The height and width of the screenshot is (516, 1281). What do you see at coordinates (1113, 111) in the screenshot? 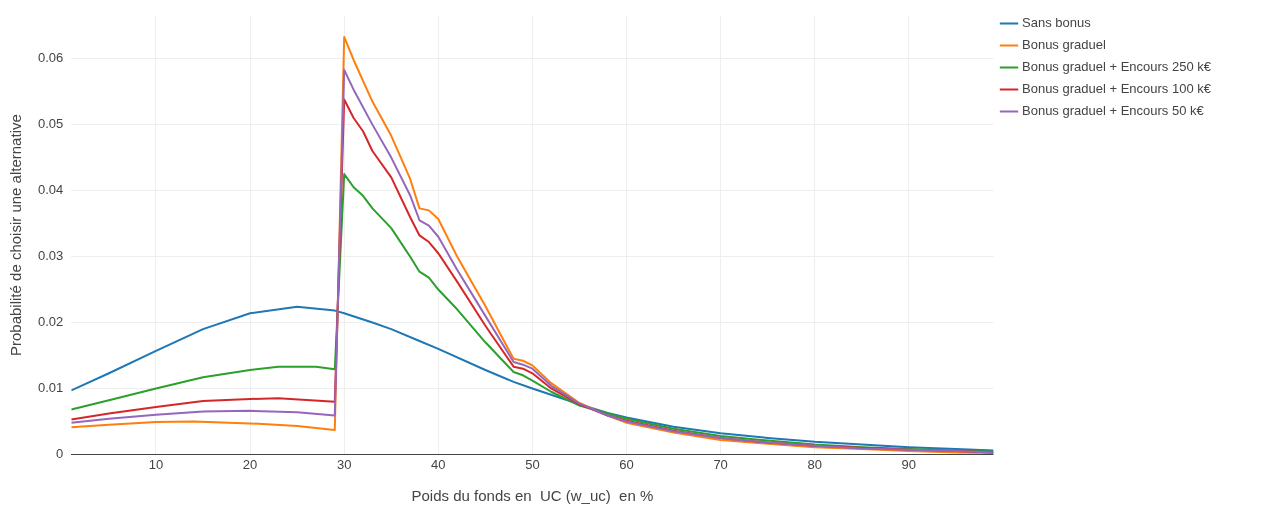
I see `legend-label: Bonus graduel + Encours 50 k€` at bounding box center [1113, 111].